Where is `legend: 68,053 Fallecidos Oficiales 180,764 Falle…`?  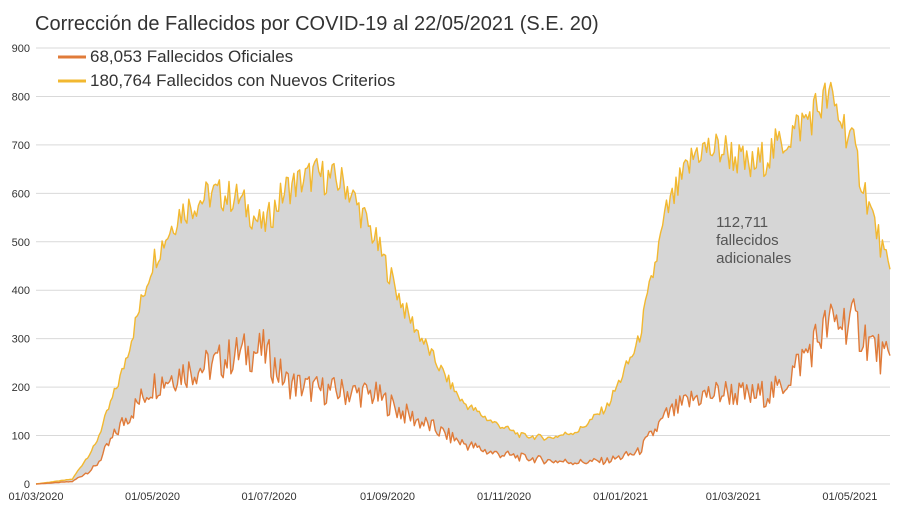 legend: 68,053 Fallecidos Oficiales 180,764 Falle… is located at coordinates (226, 68).